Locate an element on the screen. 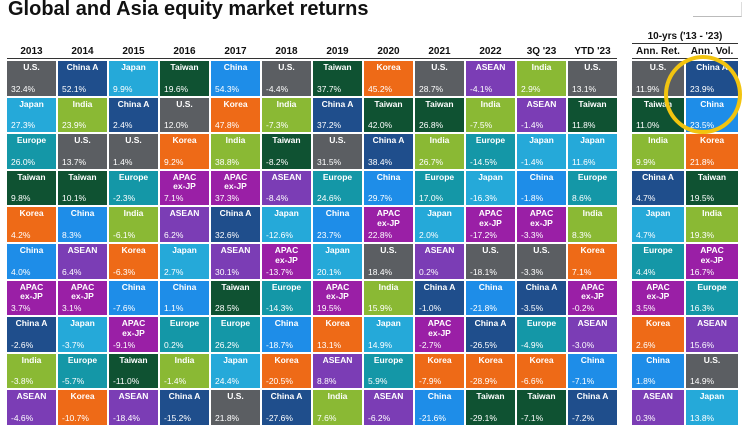 This screenshot has height=427, width=750. cell-2016-taiwan: Taiwan 19.6% is located at coordinates (184, 78).